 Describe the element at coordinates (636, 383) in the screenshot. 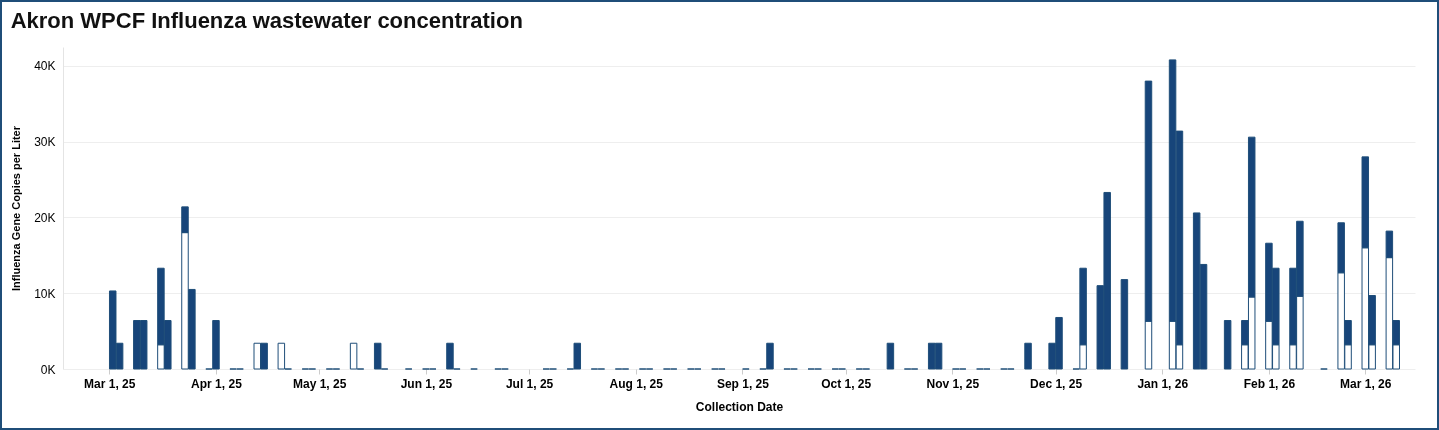

I see `x-tick-label: Aug 1, 25` at that location.